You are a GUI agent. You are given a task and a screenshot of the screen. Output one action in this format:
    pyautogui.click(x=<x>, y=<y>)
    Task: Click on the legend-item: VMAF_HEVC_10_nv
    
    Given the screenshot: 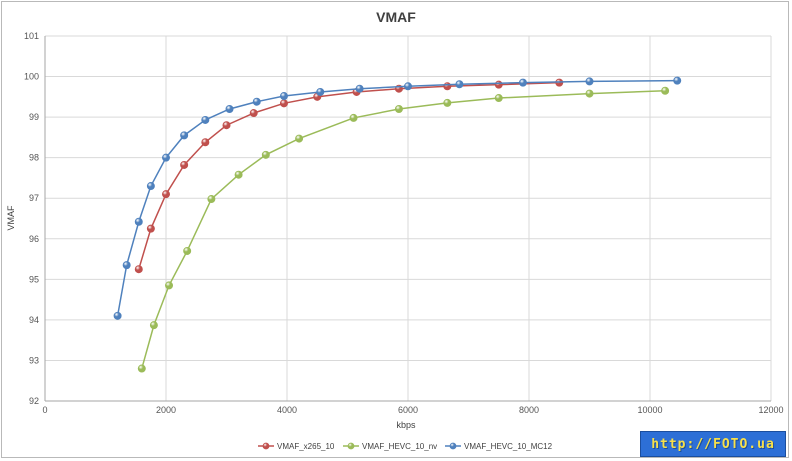 What is the action you would take?
    pyautogui.click(x=390, y=446)
    